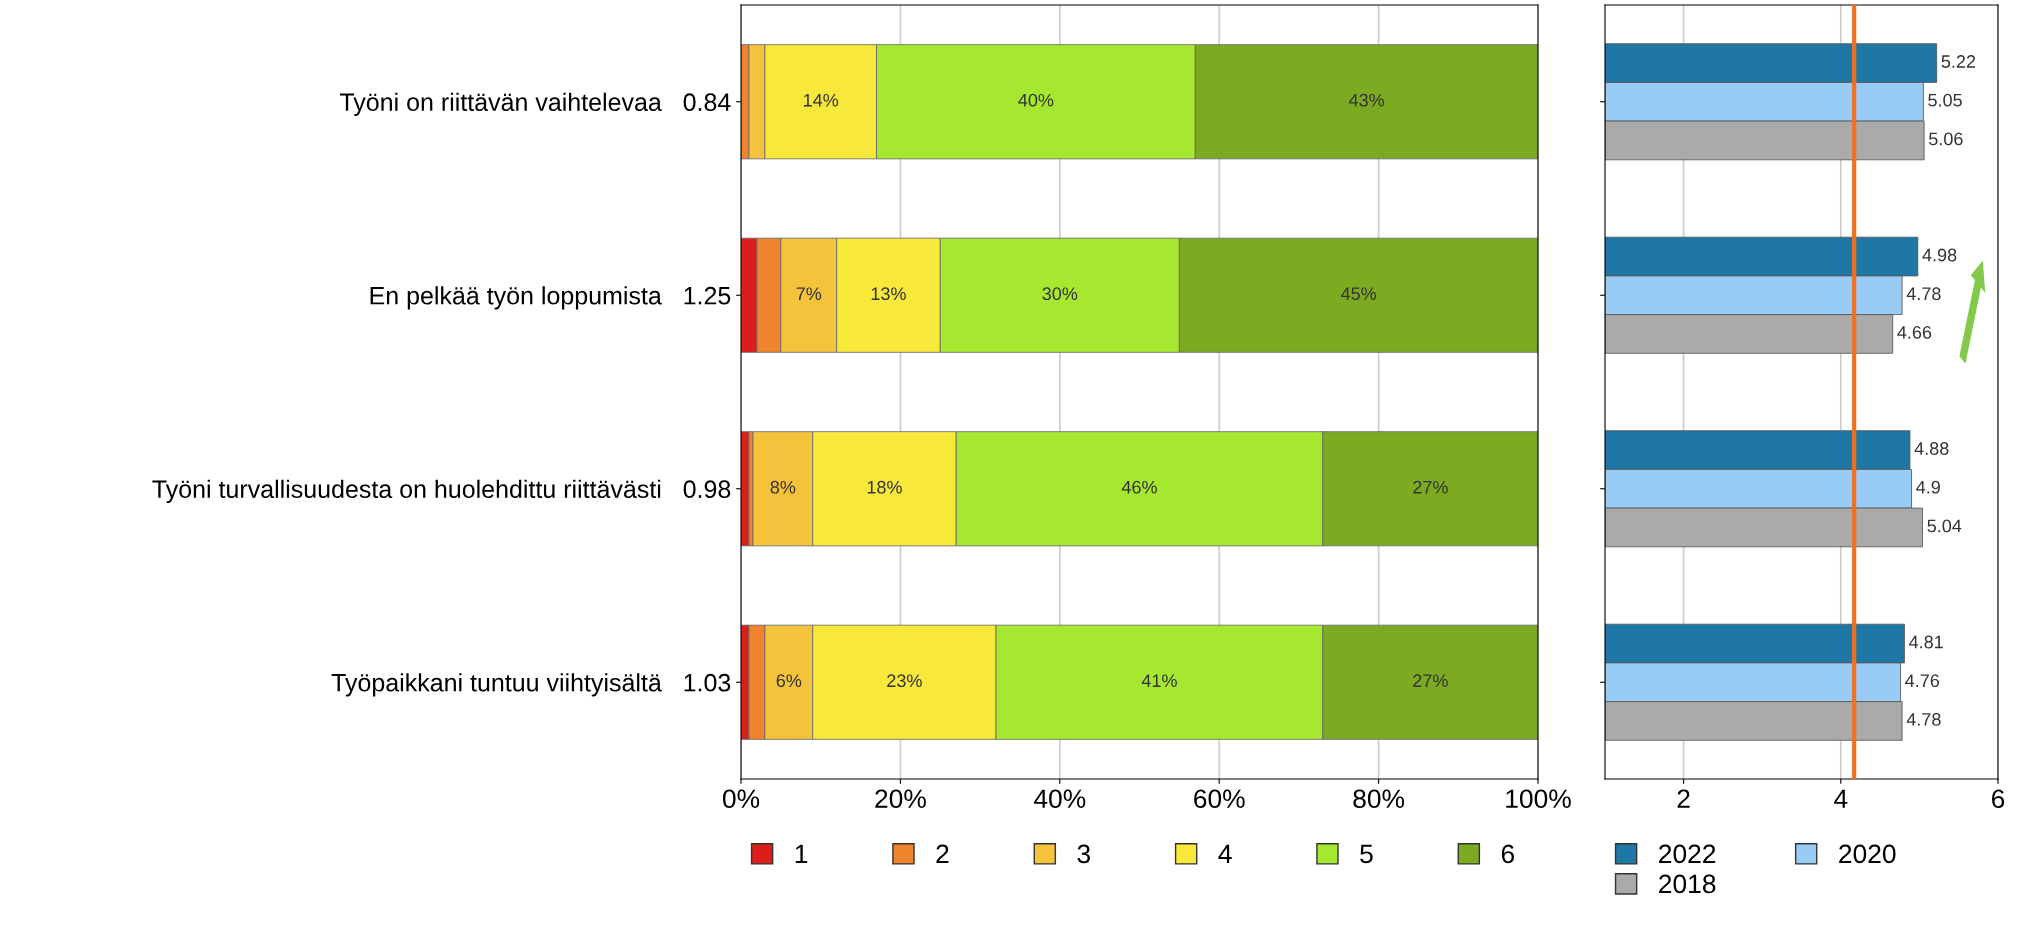 Image resolution: width=2018 pixels, height=927 pixels. I want to click on x-tick-label: 80%, so click(1379, 799).